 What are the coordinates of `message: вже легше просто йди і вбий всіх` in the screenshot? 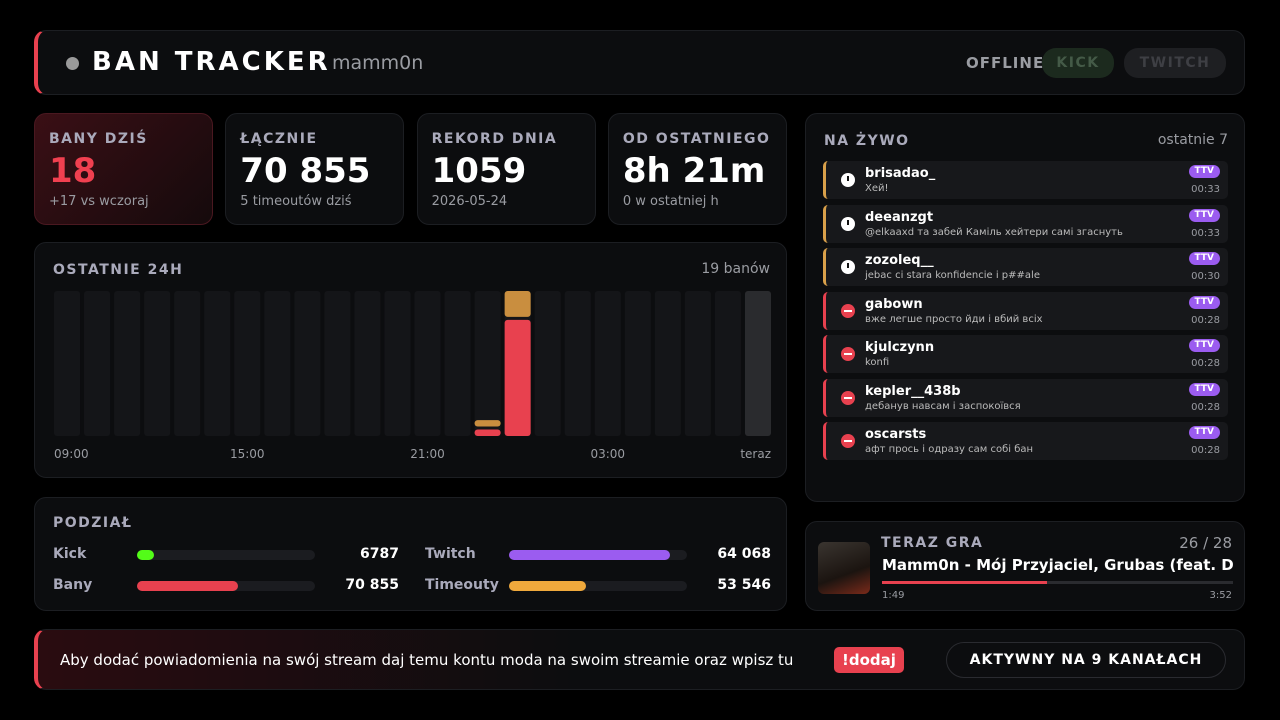 It's located at (954, 319).